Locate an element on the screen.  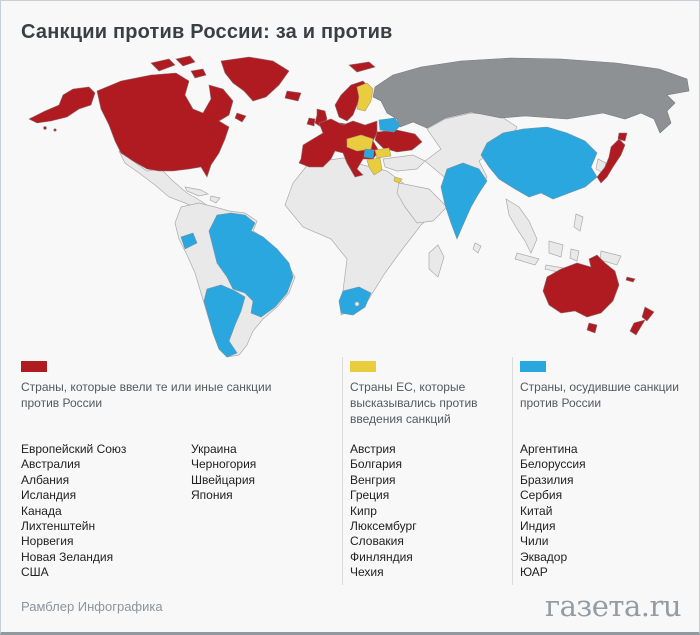
list-item: Лихтенштейн is located at coordinates (58, 526).